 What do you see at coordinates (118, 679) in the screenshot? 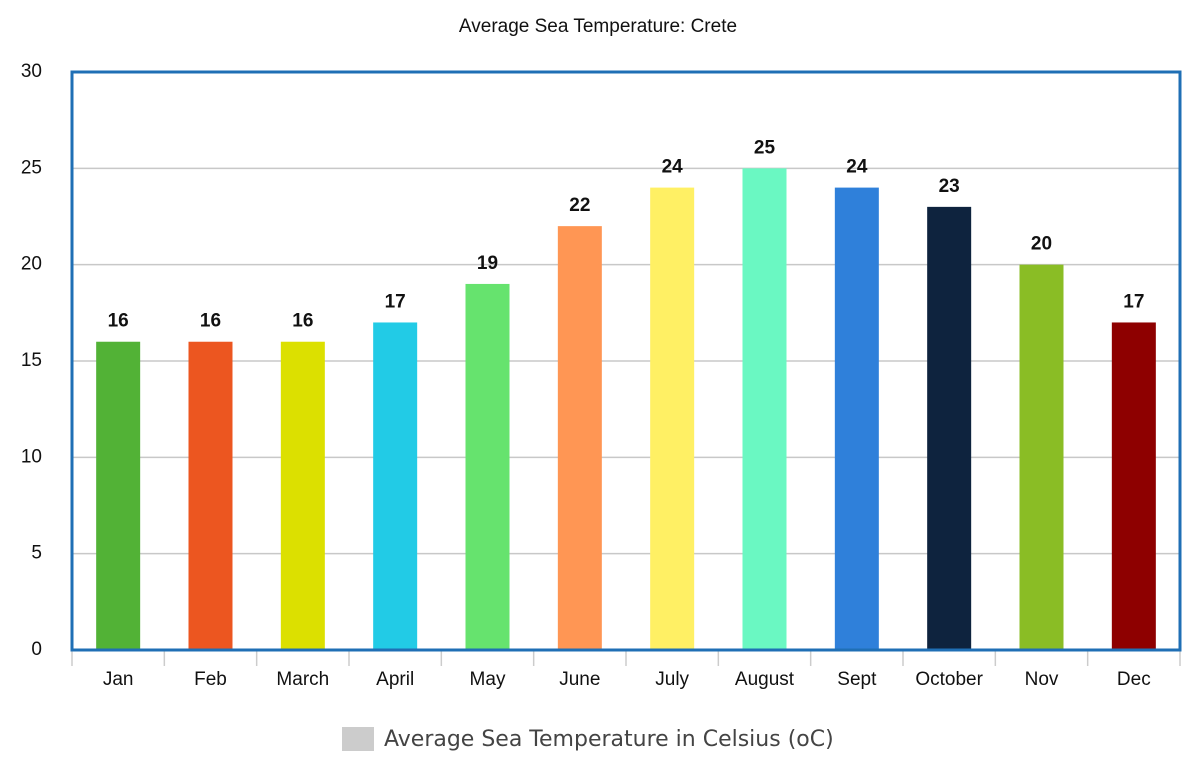
I see `x-tick-label: Jan` at bounding box center [118, 679].